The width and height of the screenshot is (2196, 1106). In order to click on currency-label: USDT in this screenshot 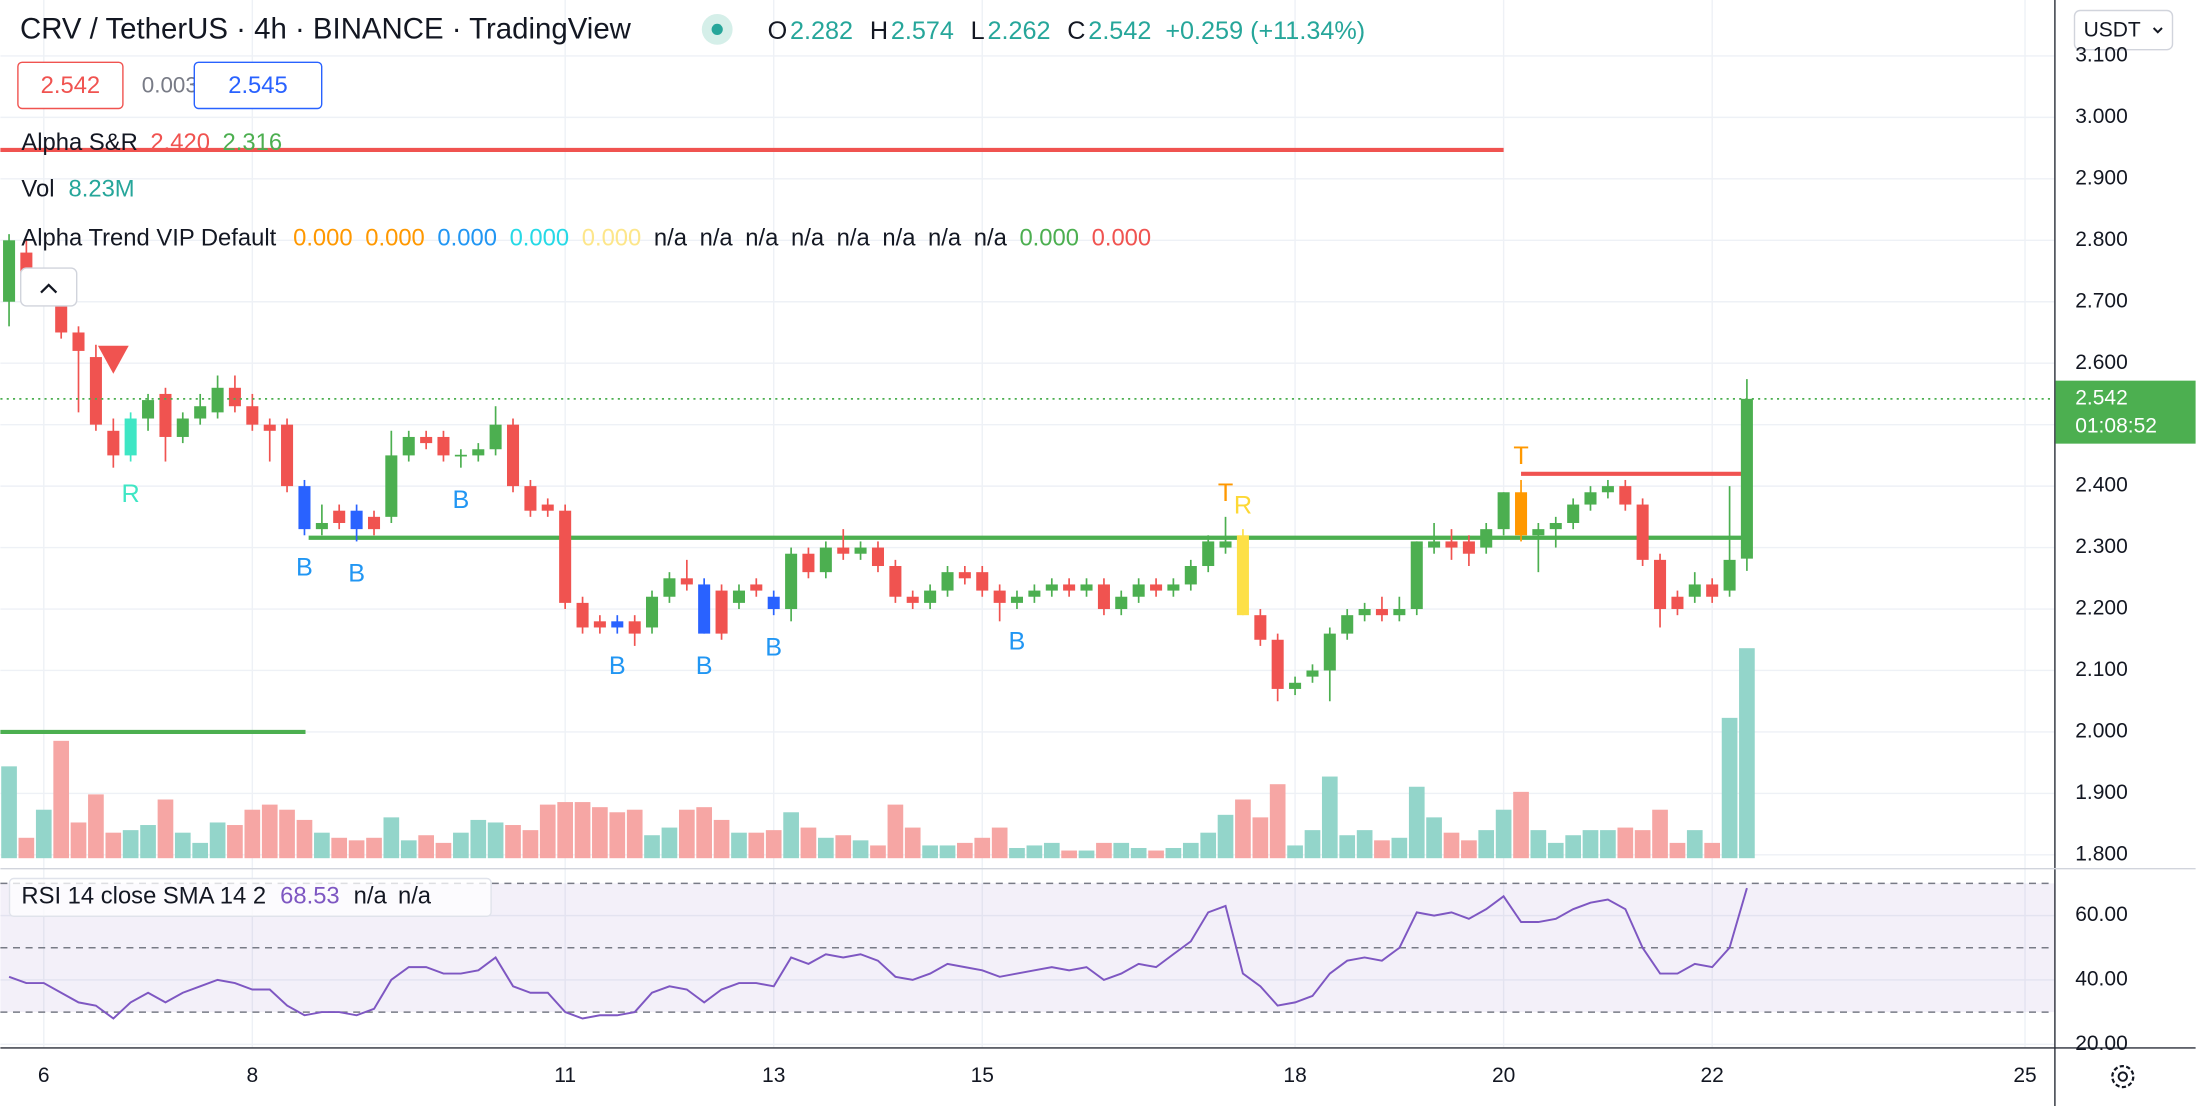, I will do `click(2112, 29)`.